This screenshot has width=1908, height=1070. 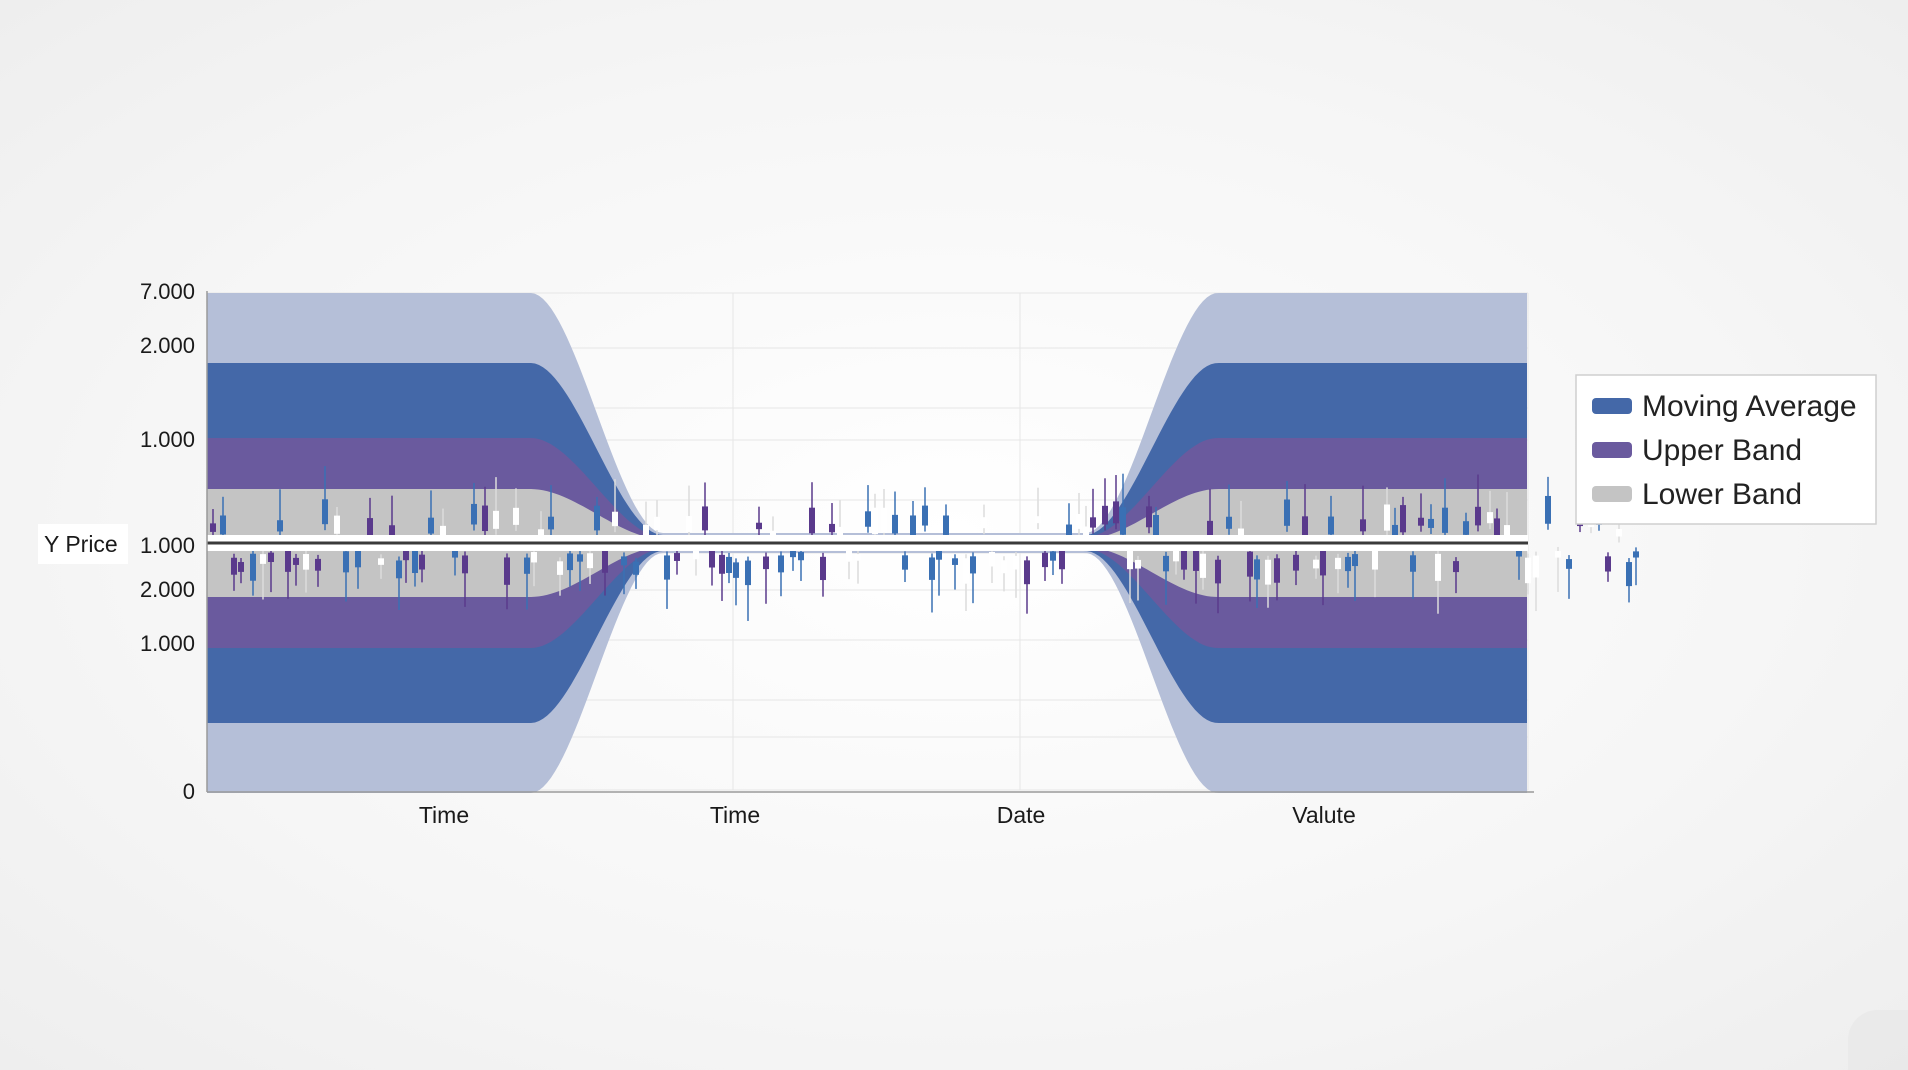 I want to click on y-tick-label: 7.000, so click(x=167, y=291).